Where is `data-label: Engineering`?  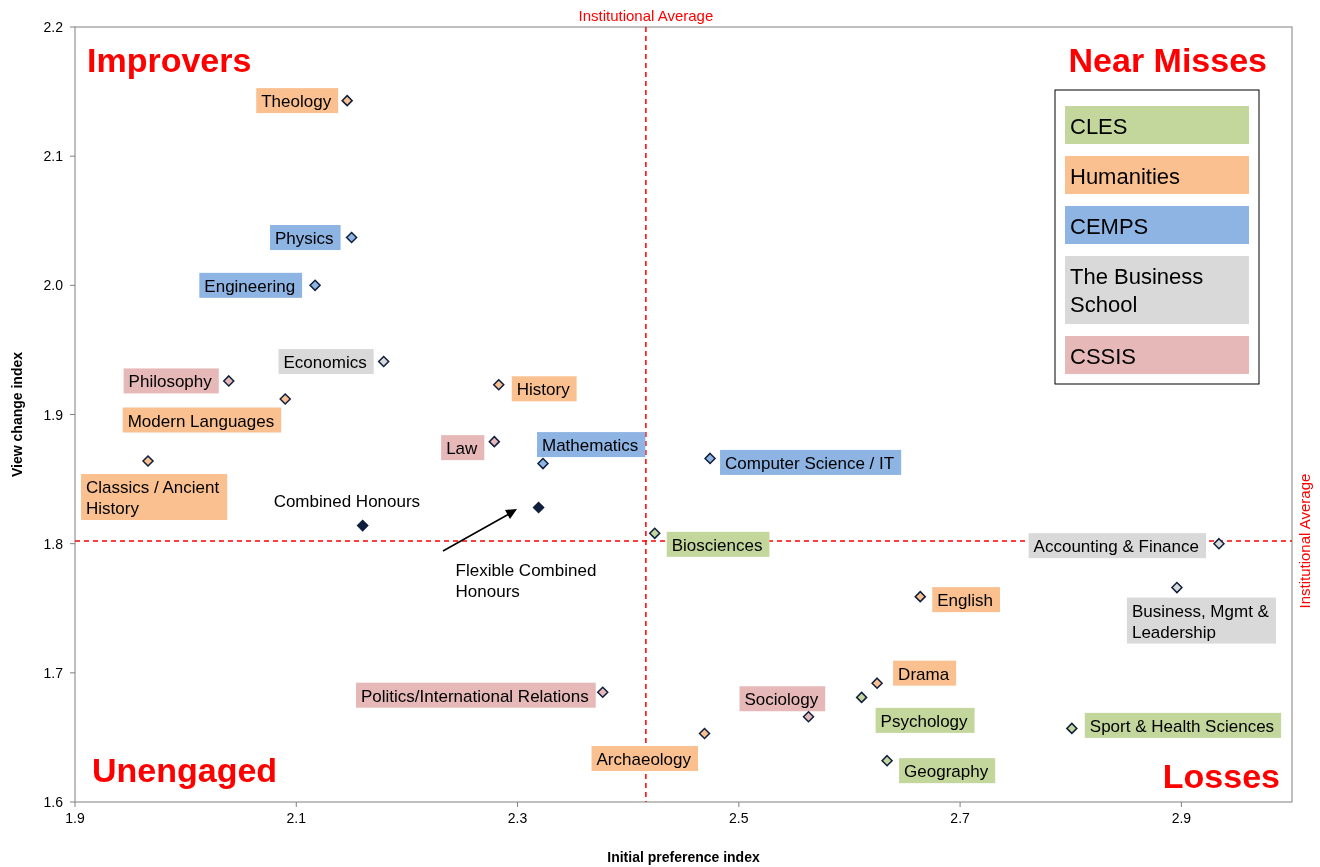 data-label: Engineering is located at coordinates (250, 286).